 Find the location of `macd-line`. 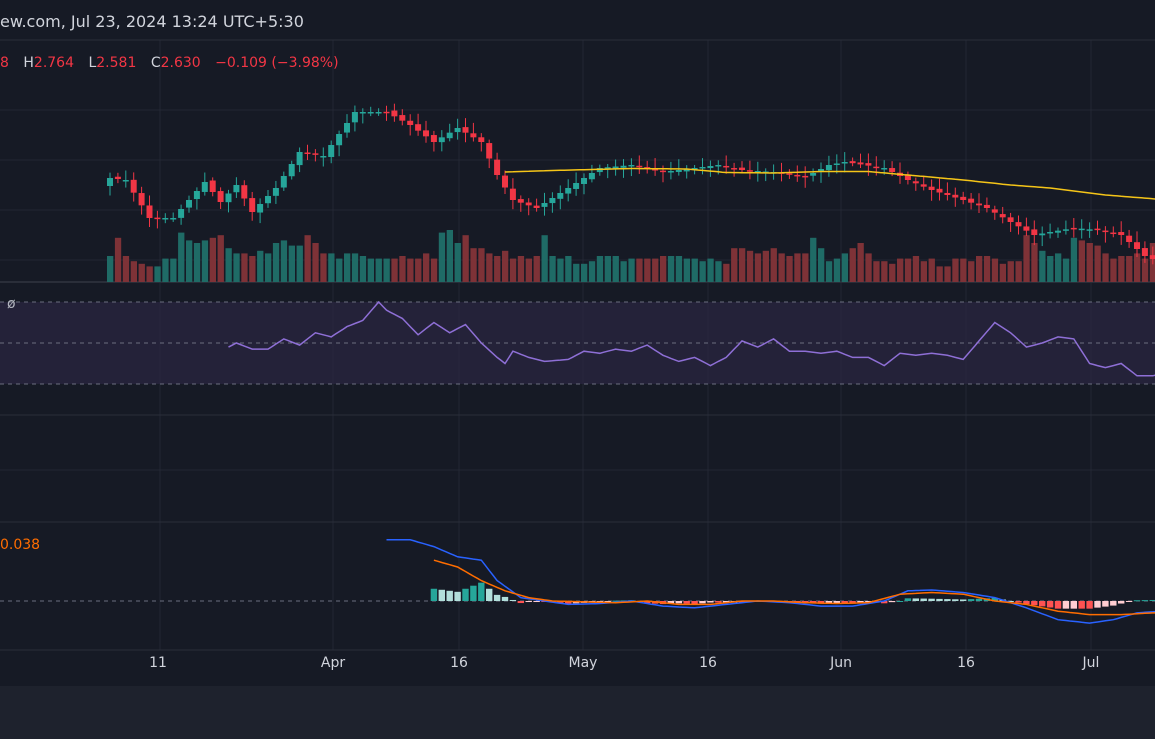

macd-line is located at coordinates (770, 581).